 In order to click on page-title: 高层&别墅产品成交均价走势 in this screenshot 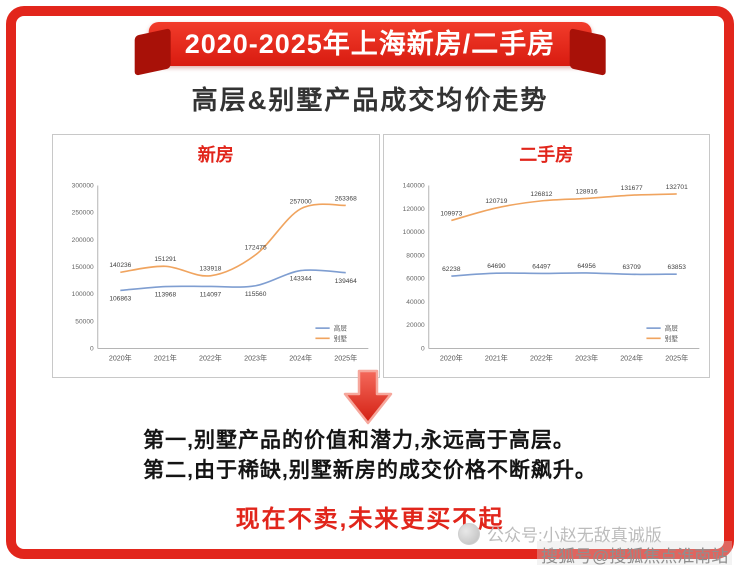, I will do `click(370, 100)`.